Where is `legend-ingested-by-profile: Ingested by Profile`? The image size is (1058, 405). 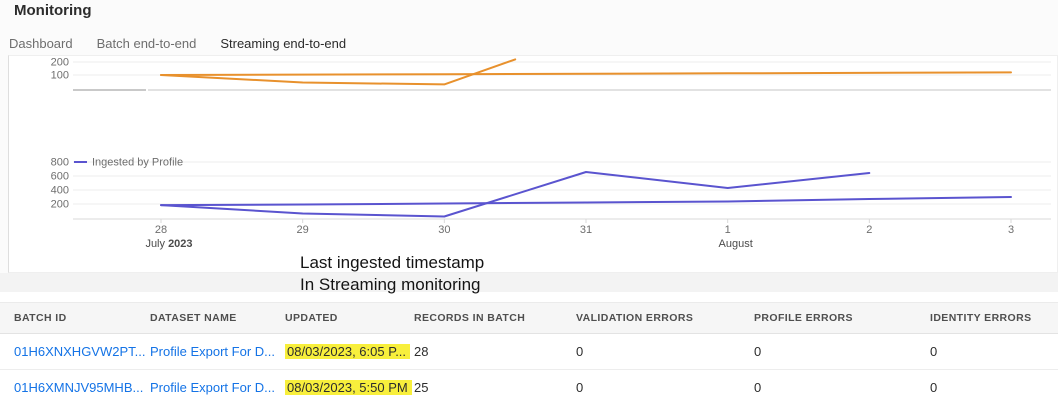
legend-ingested-by-profile: Ingested by Profile is located at coordinates (137, 163).